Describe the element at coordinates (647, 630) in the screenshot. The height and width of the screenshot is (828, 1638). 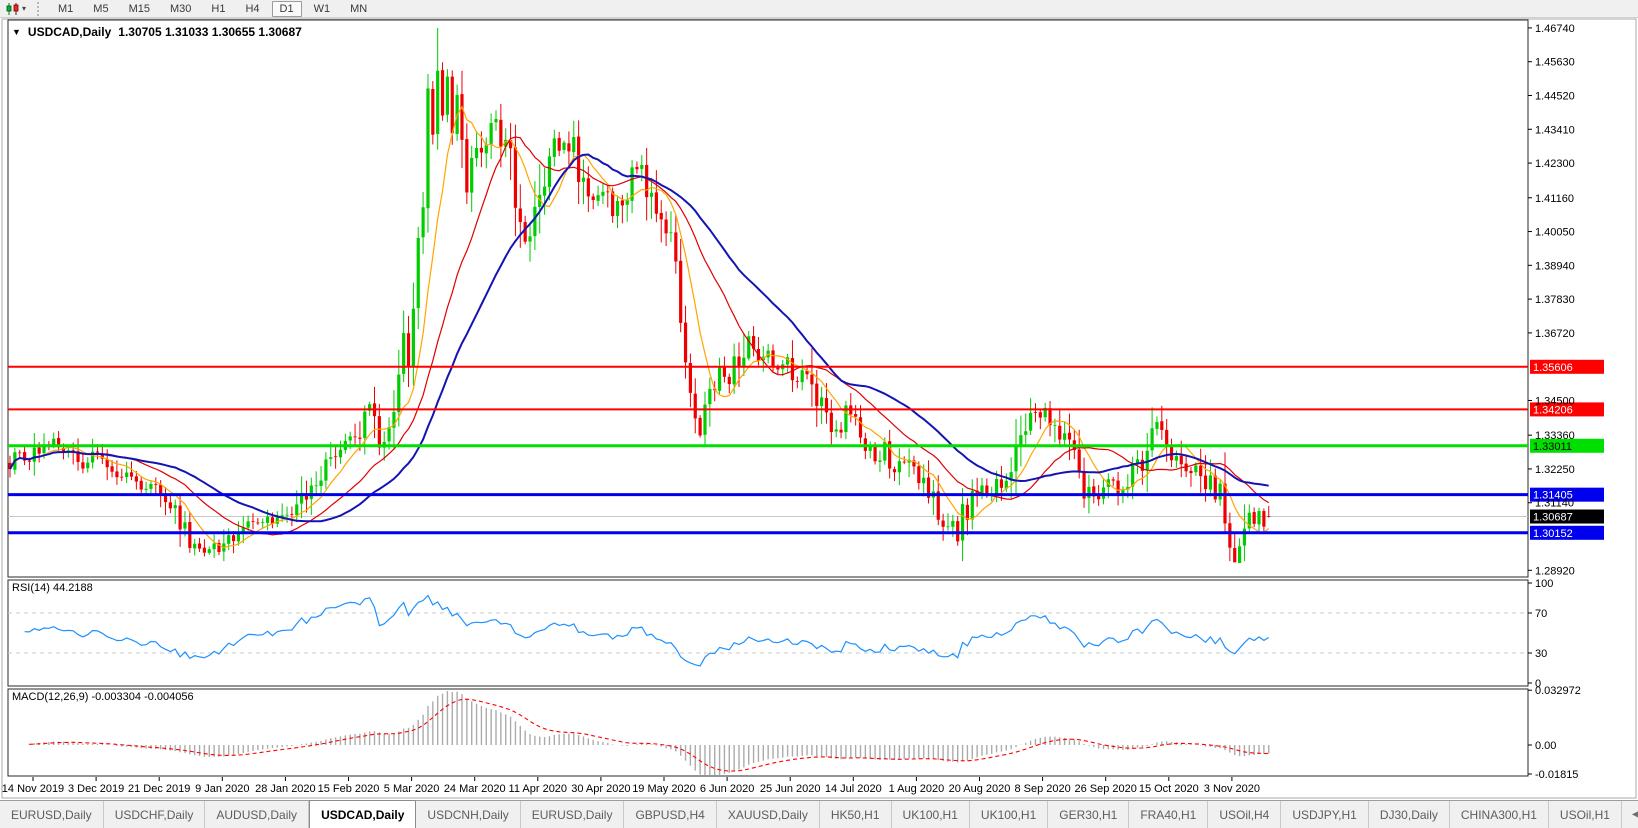
I see `rsi-line` at that location.